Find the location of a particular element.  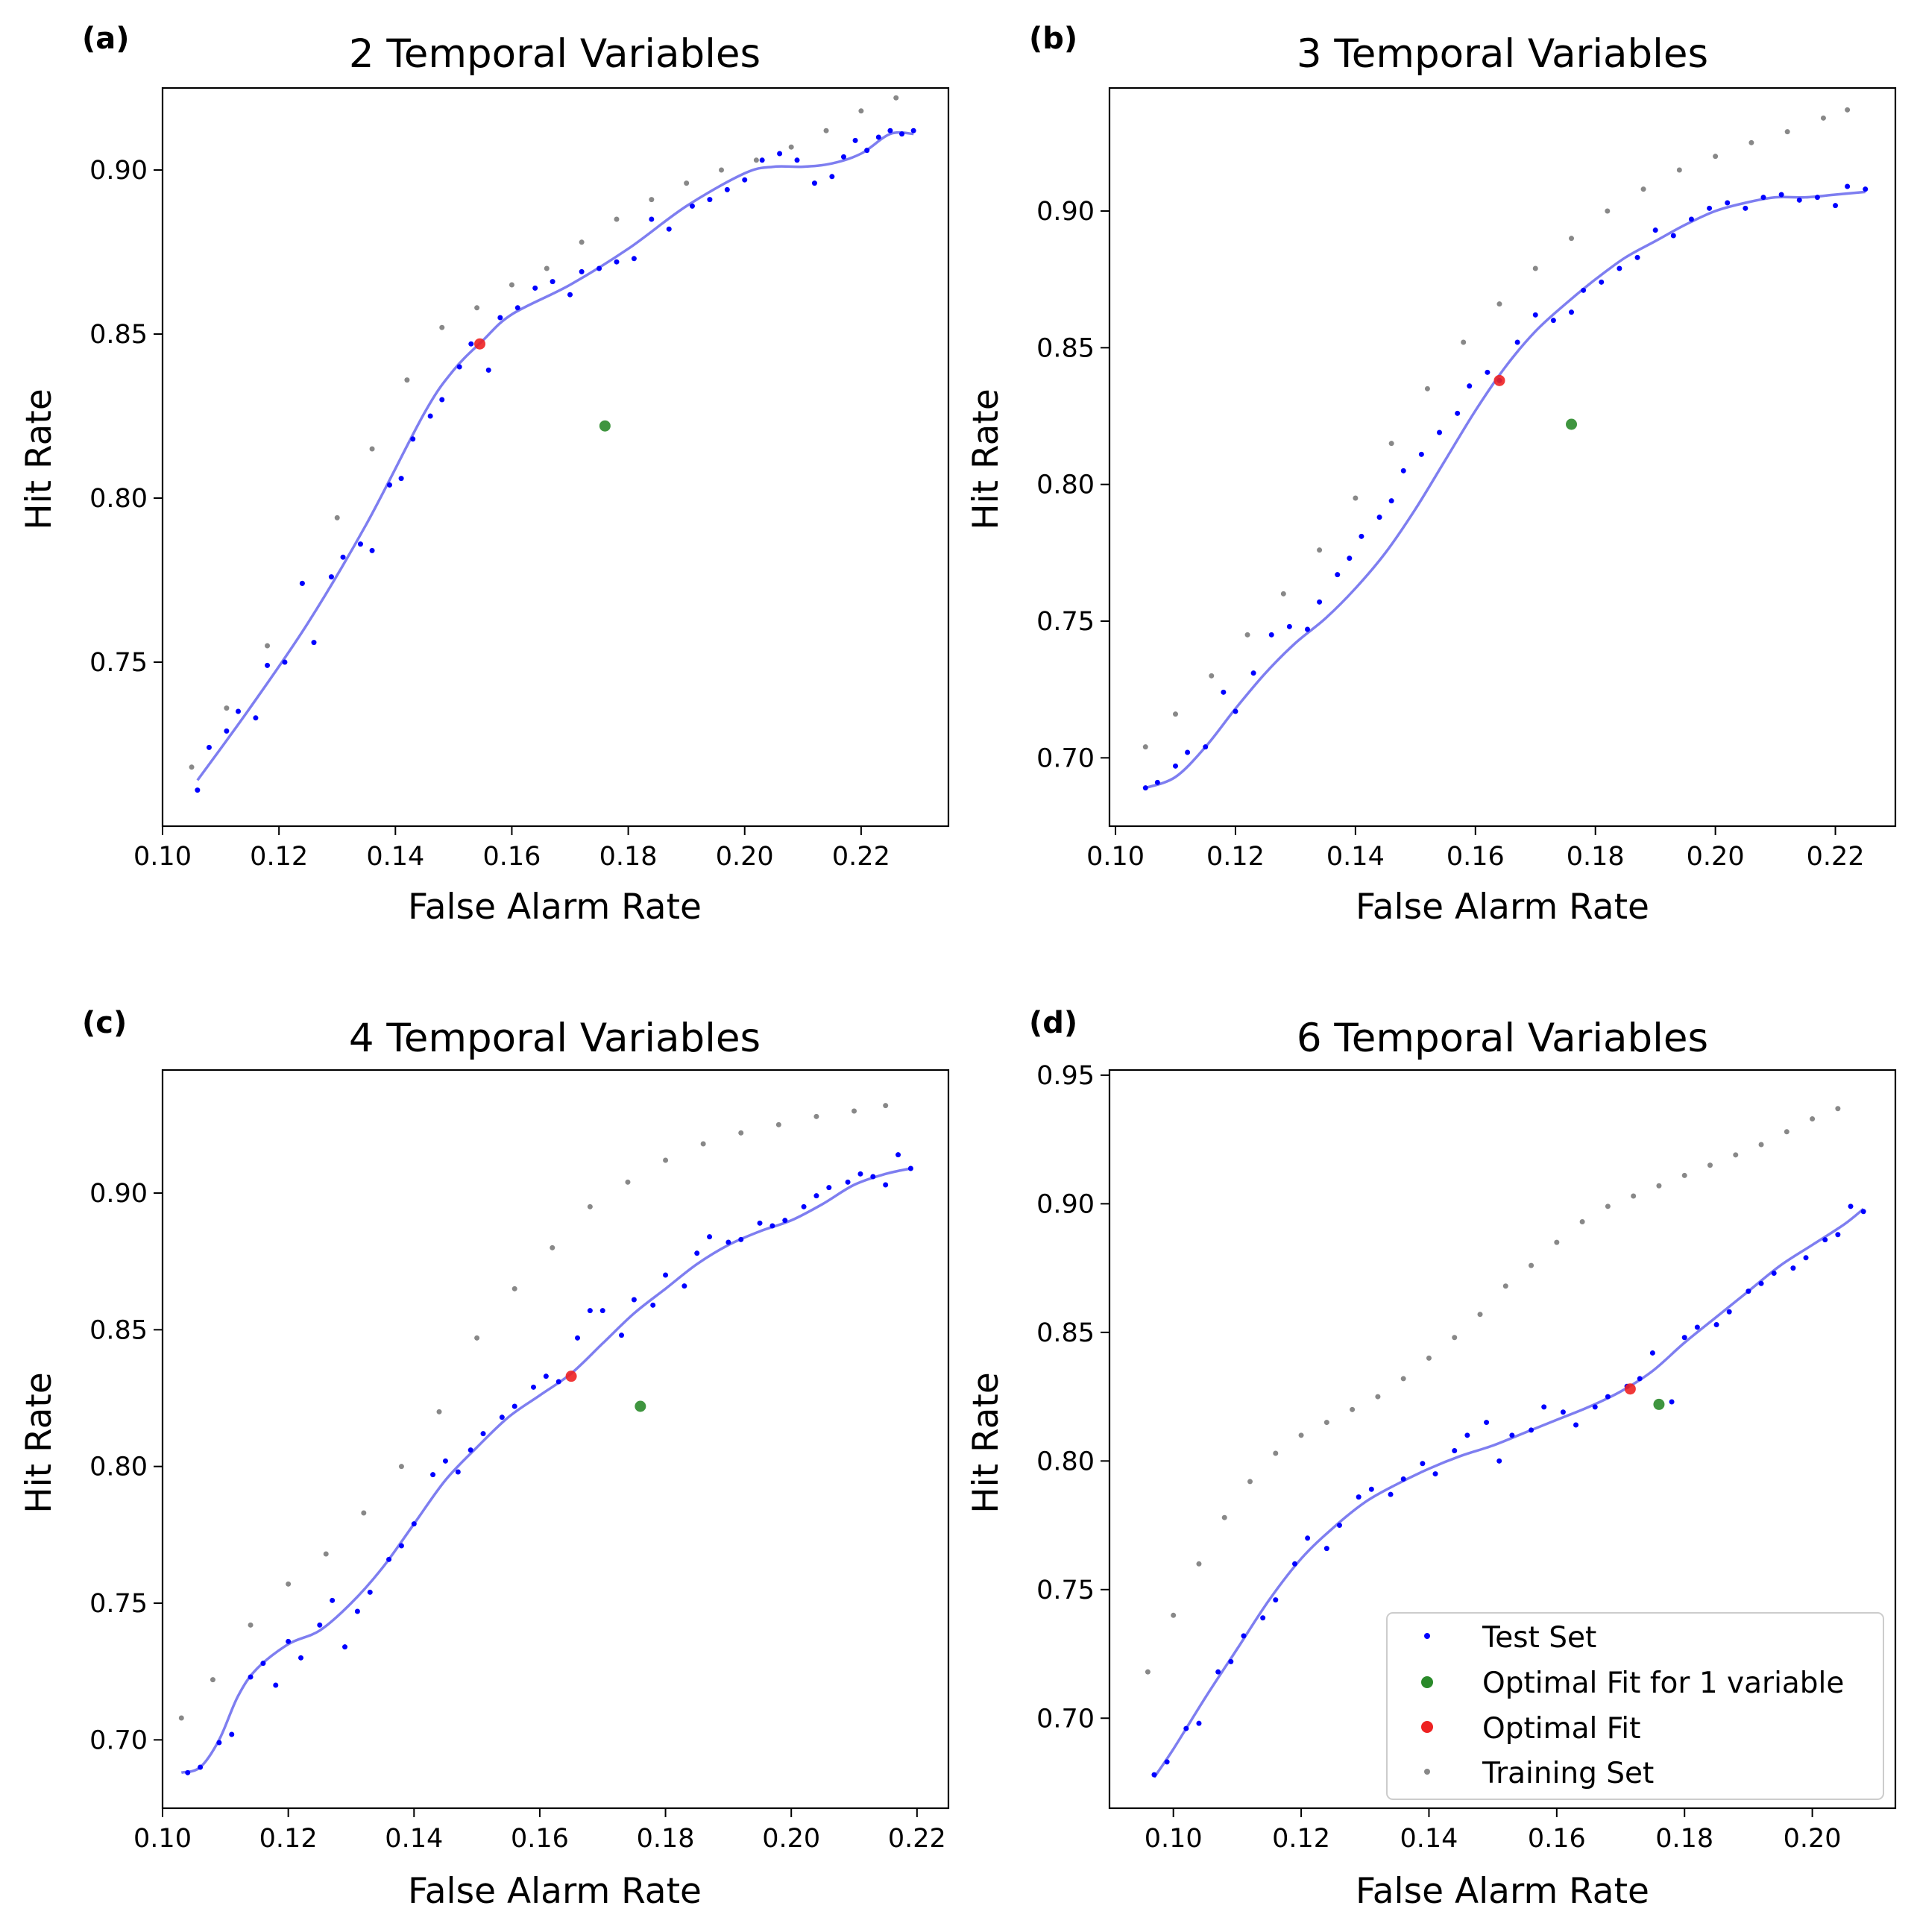

panel-title: 2 Temporal Variables is located at coordinates (555, 54).